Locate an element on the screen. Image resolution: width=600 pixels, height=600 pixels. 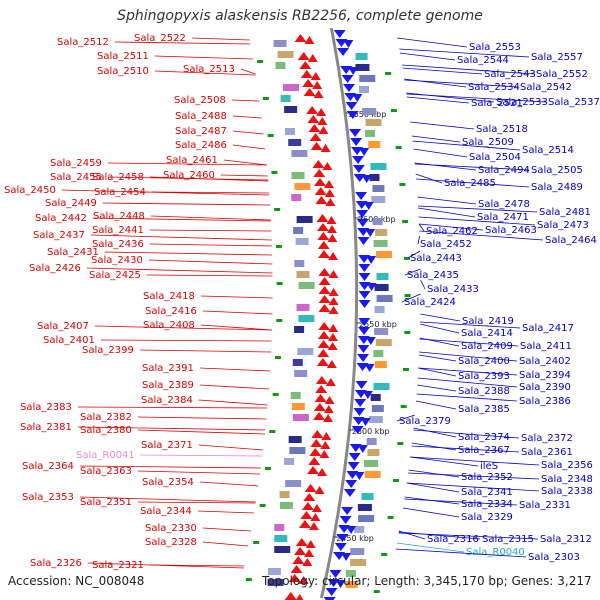
gene-label-left: Sala_2450 is located at coordinates (30, 190).